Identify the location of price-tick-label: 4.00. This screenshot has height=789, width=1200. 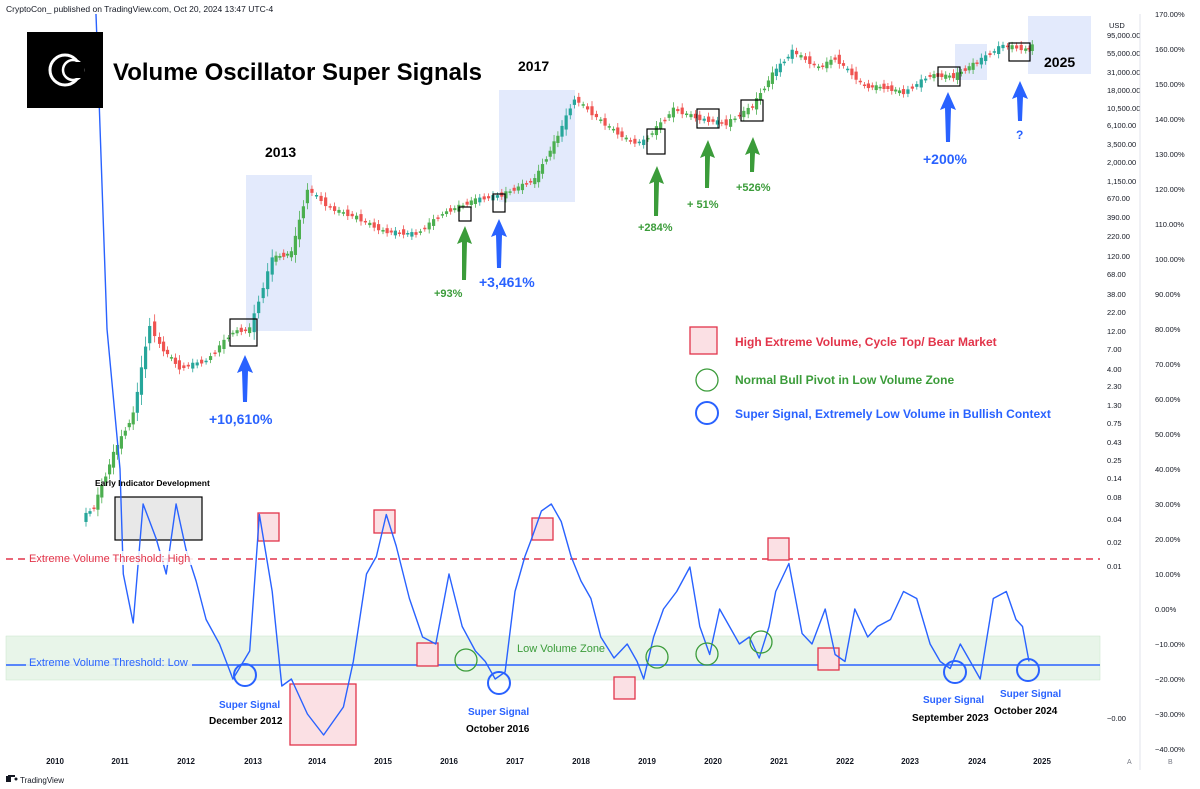
(1114, 369).